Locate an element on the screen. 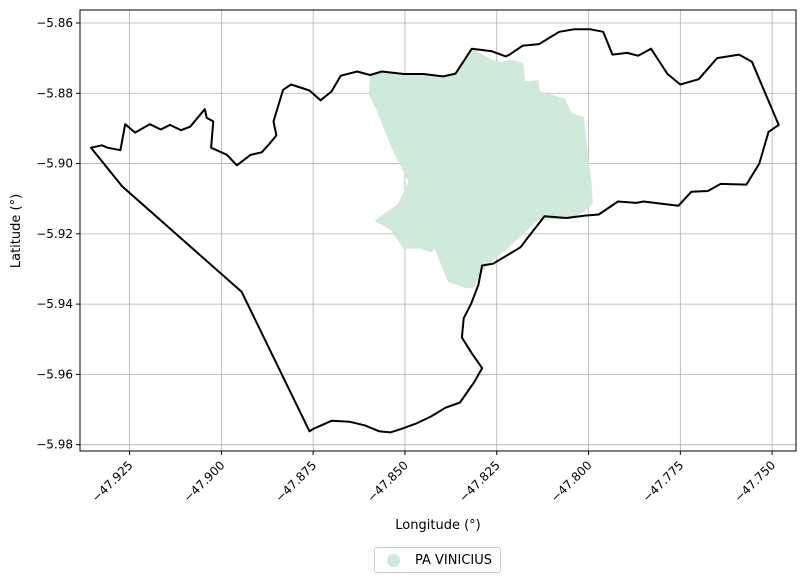  x-tick-label: −47.925 is located at coordinates (112, 481).